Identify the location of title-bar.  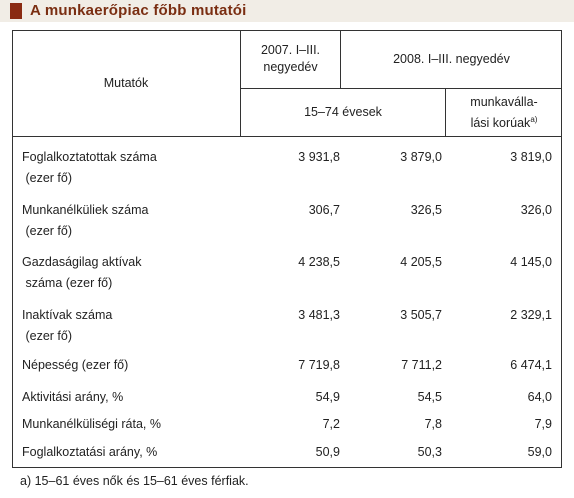
(287, 11).